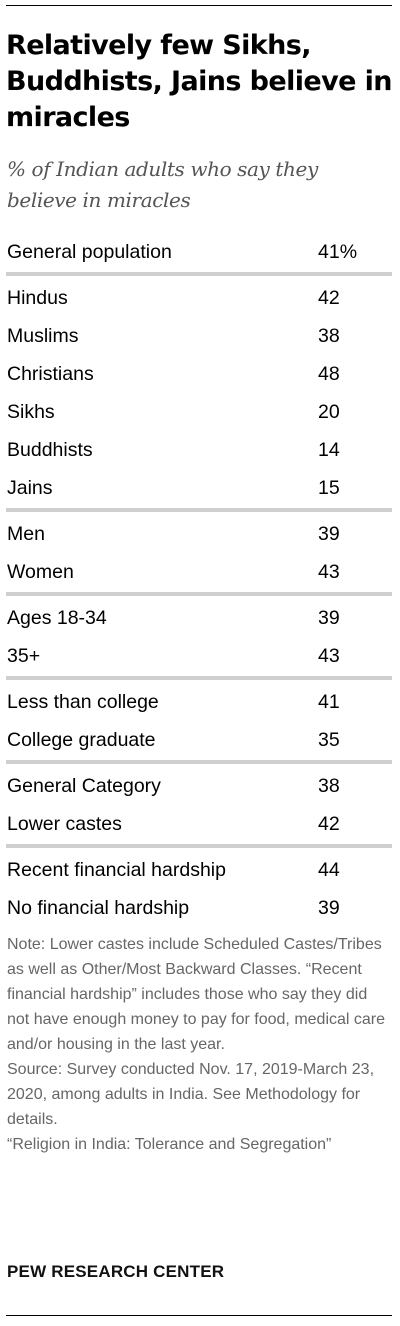 Image resolution: width=400 pixels, height=1326 pixels. What do you see at coordinates (83, 702) in the screenshot?
I see `row-label: Less than college` at bounding box center [83, 702].